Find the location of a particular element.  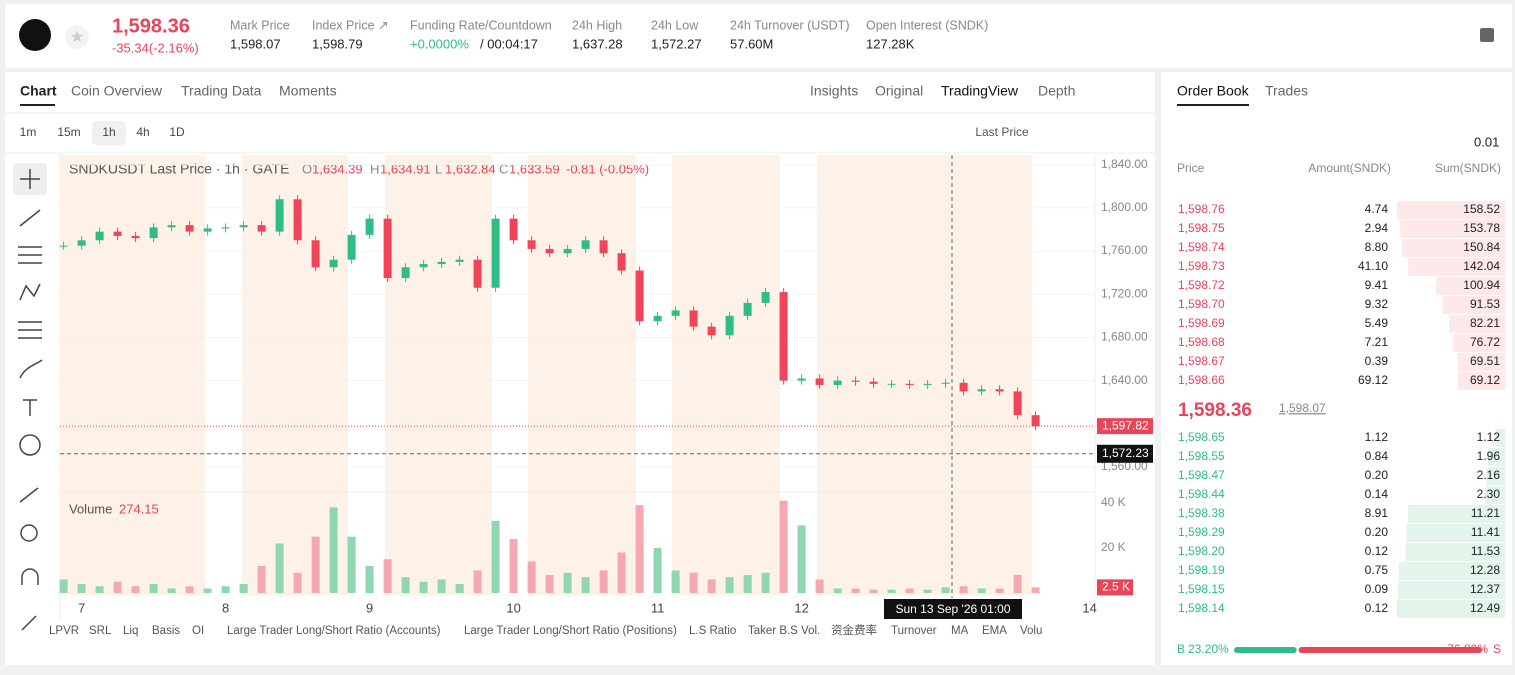

book-amount: 7.21 is located at coordinates (1377, 342).